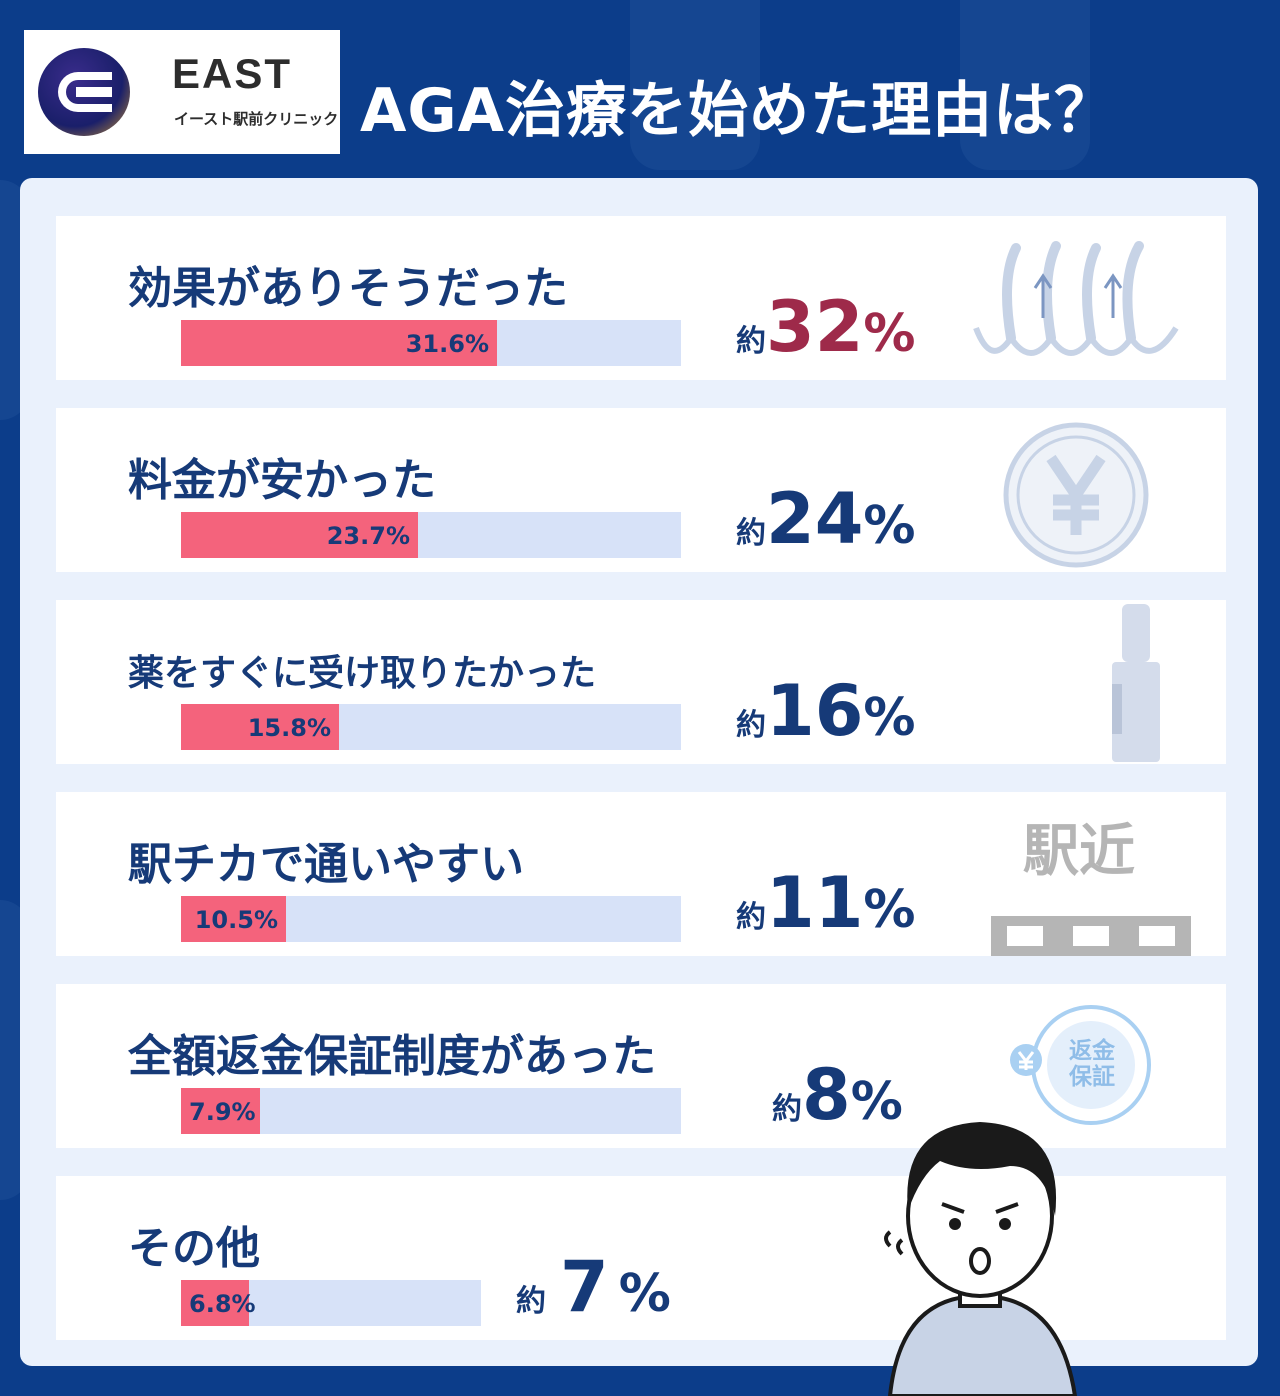 This screenshot has height=1396, width=1280. What do you see at coordinates (1092, 1064) in the screenshot?
I see `refund-guarantee-text: 返金保証` at bounding box center [1092, 1064].